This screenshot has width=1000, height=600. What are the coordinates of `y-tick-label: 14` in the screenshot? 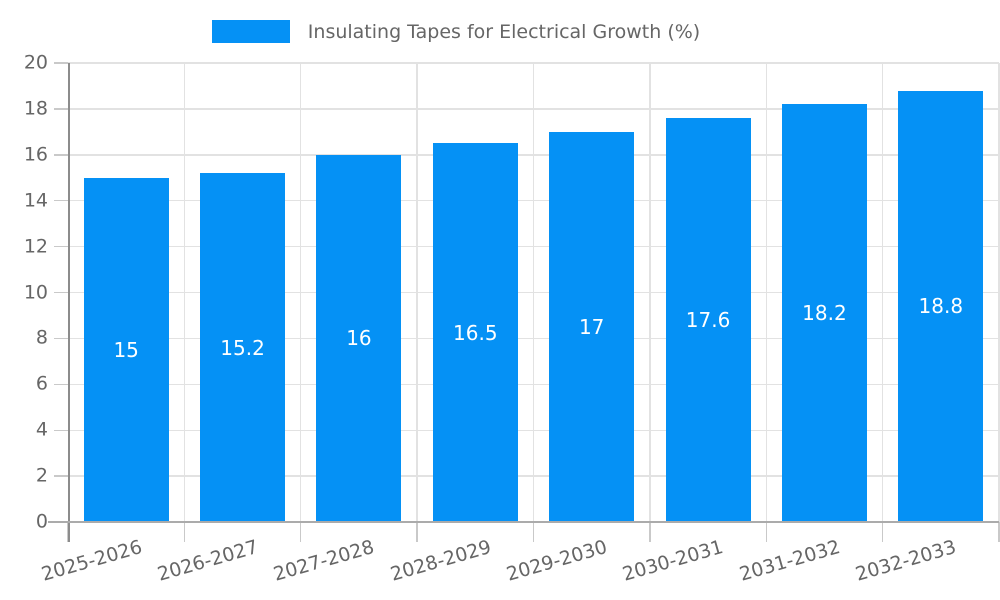 It's located at (35, 200).